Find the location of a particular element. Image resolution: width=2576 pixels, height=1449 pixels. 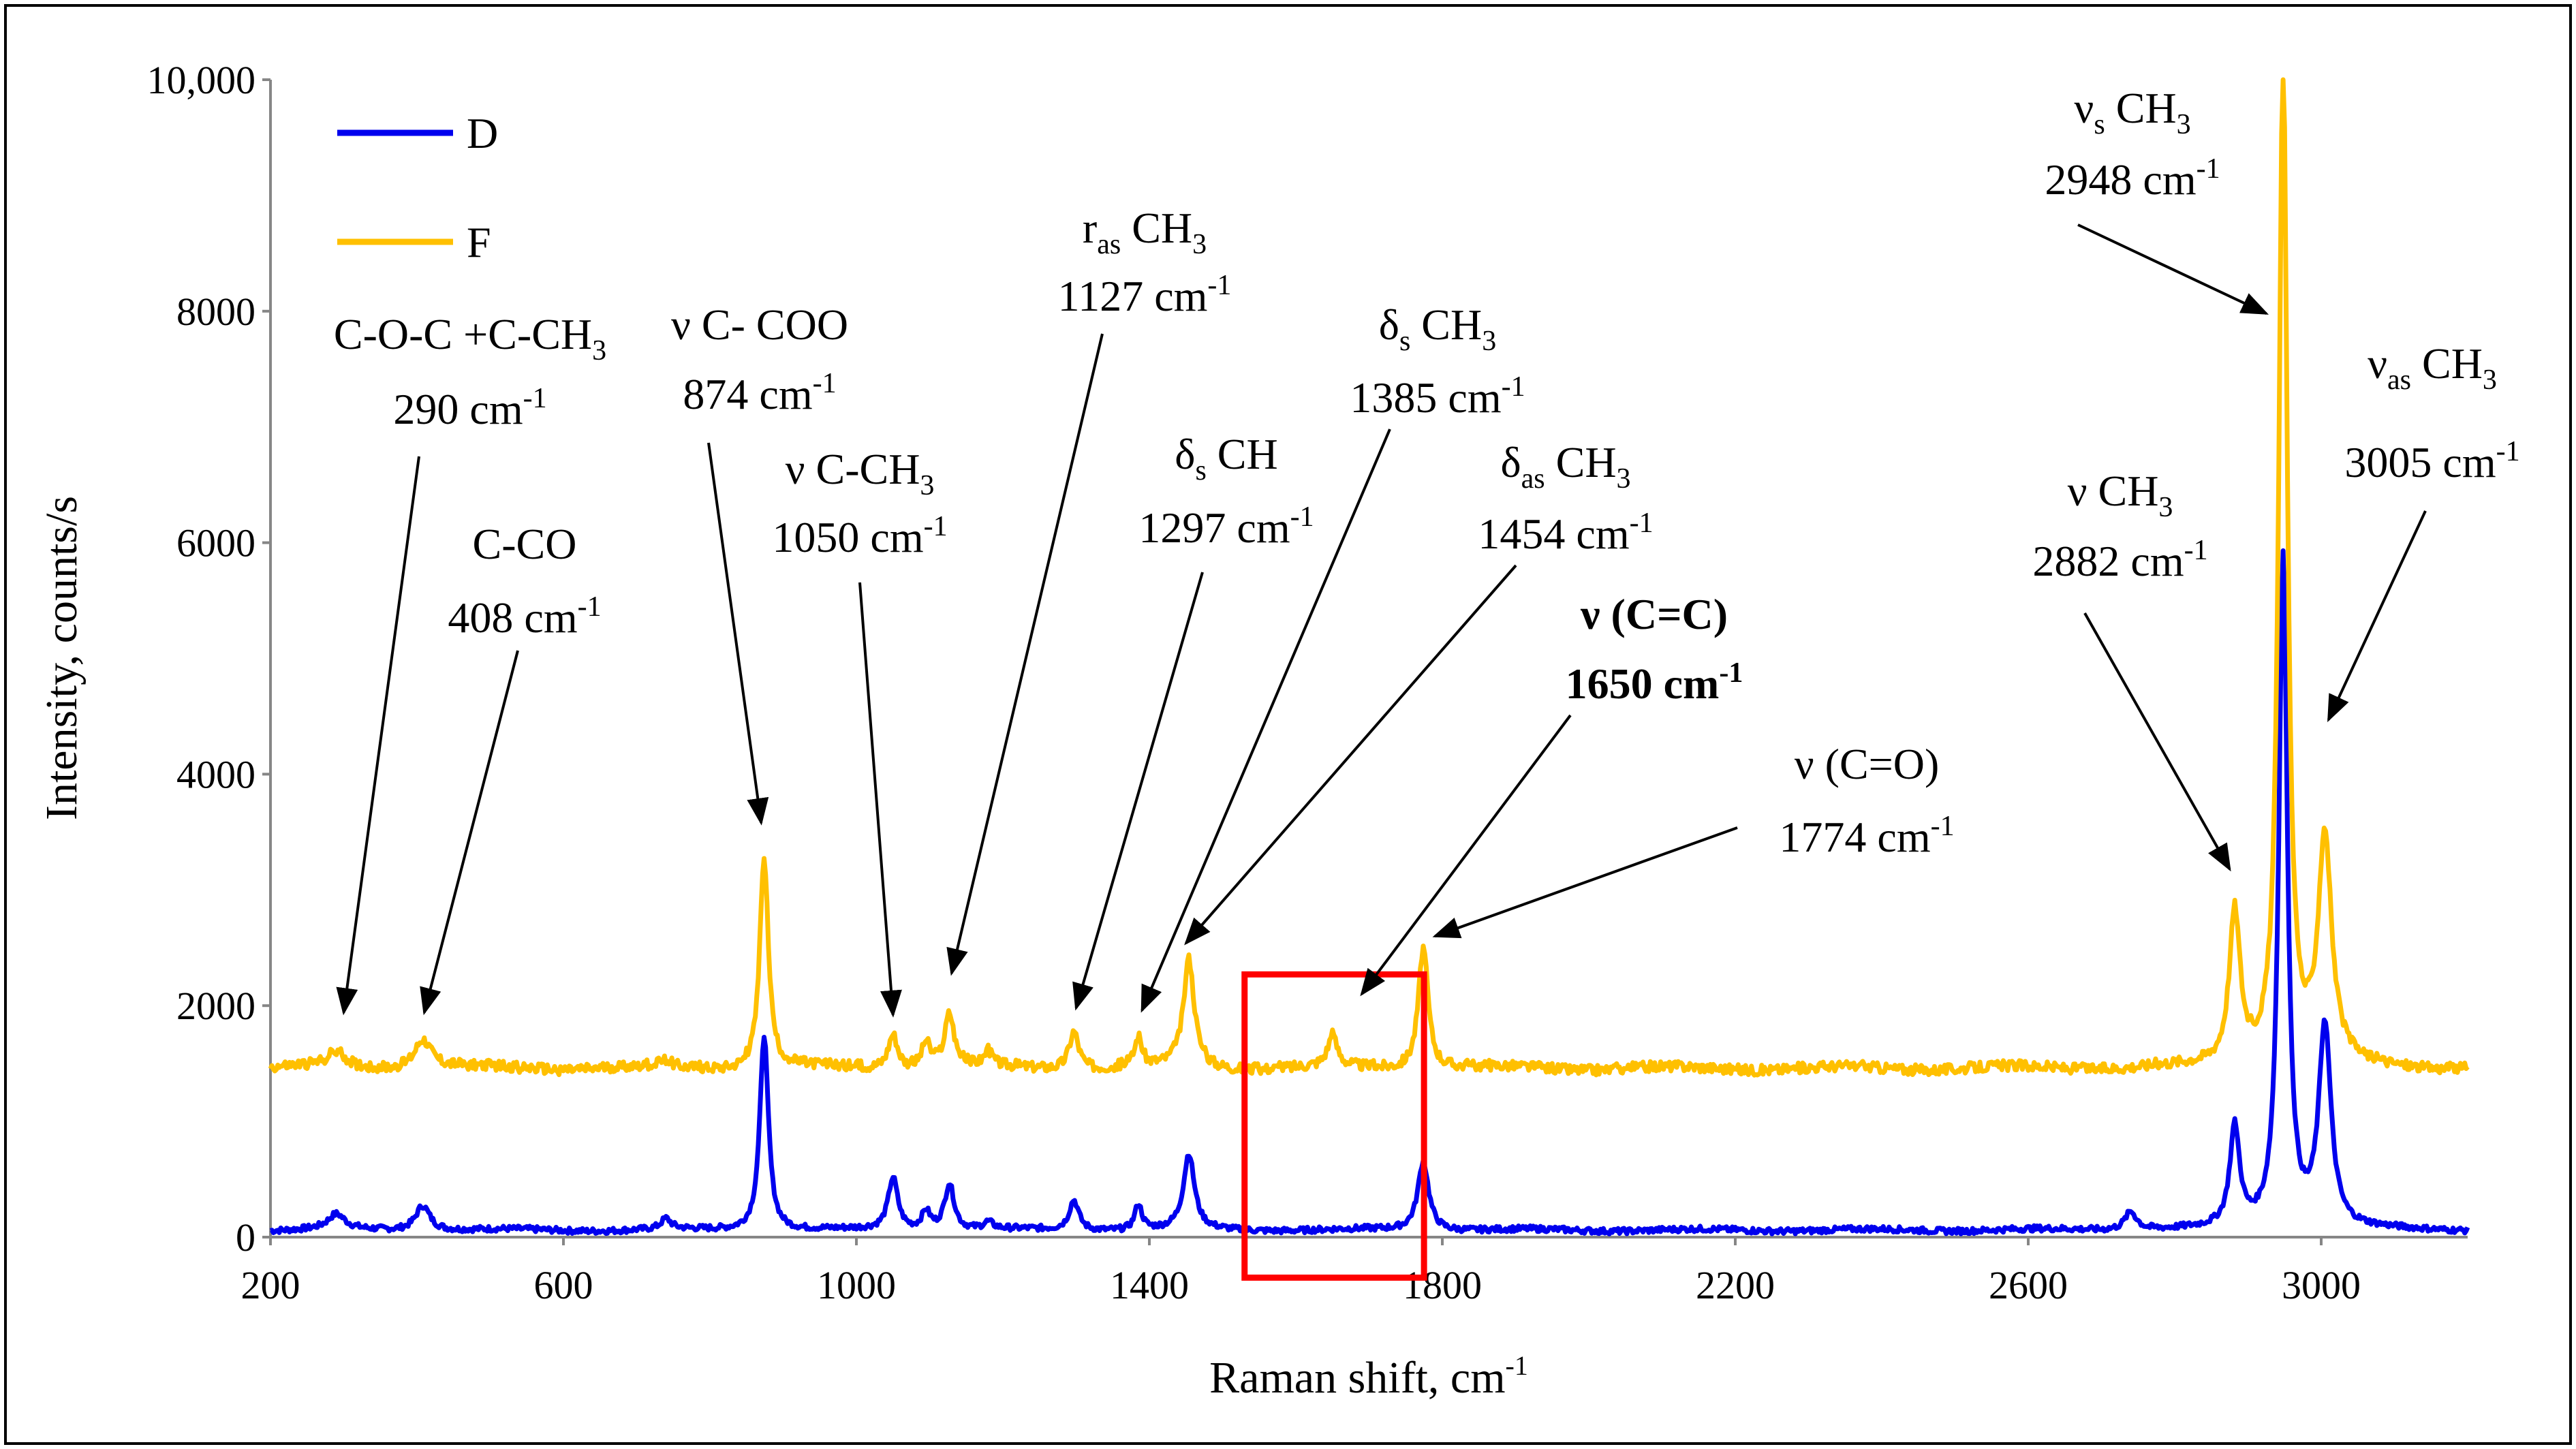

annotation-wavenumber: 2948 cm-1 is located at coordinates (2132, 178).